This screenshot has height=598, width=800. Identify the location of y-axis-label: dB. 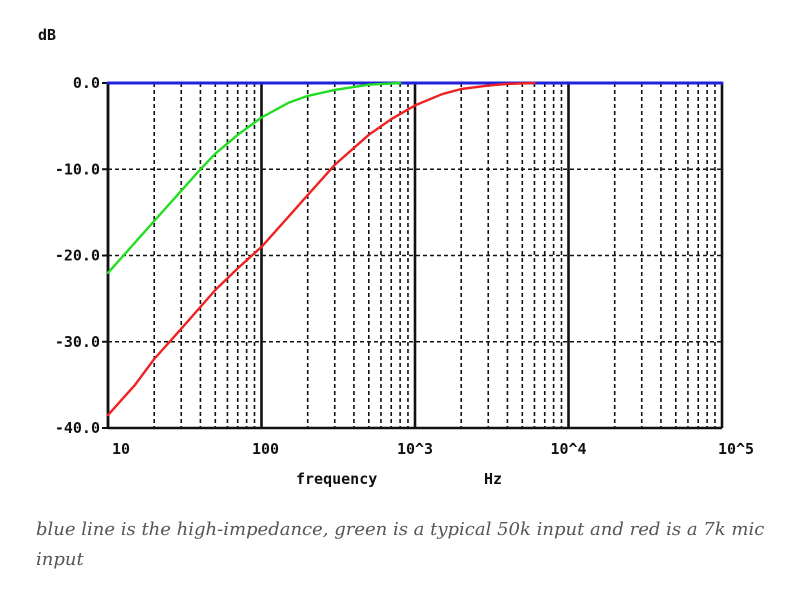
(47, 35).